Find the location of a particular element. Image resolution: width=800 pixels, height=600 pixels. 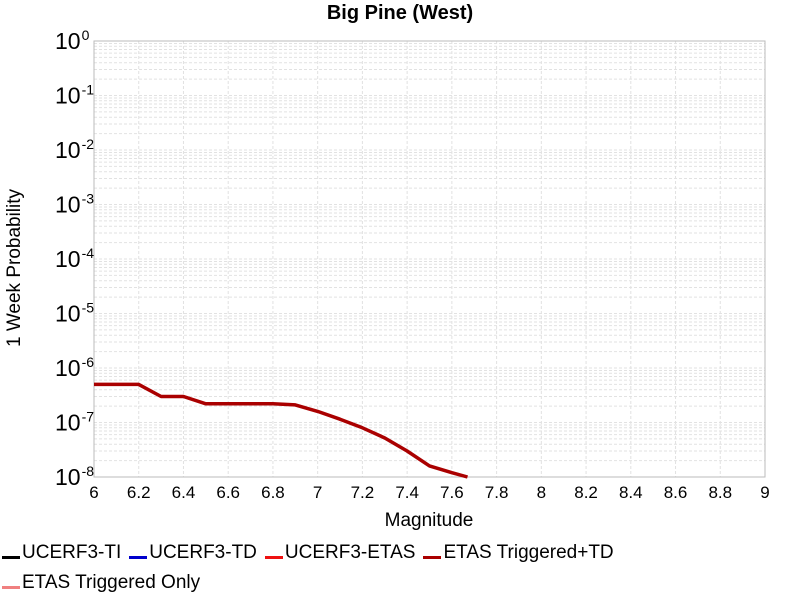

x-tick-label: 8.6 is located at coordinates (676, 492).